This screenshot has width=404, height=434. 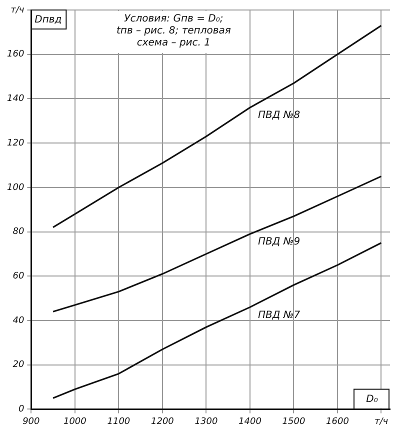 I want to click on y-axis-title: Dпвд, so click(x=48, y=20).